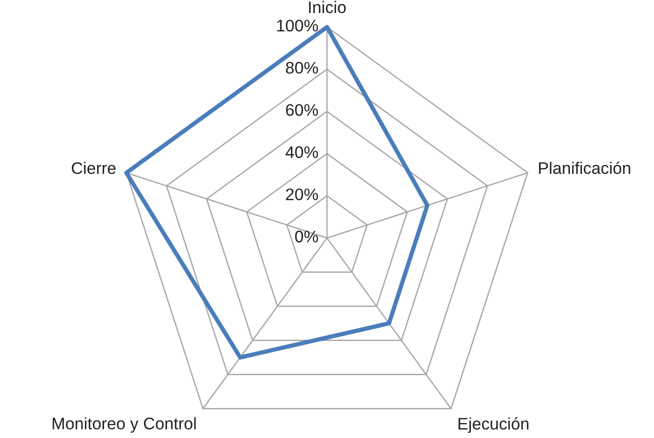 The width and height of the screenshot is (654, 438). What do you see at coordinates (124, 425) in the screenshot?
I see `spoke-label: Monitoreo y Control` at bounding box center [124, 425].